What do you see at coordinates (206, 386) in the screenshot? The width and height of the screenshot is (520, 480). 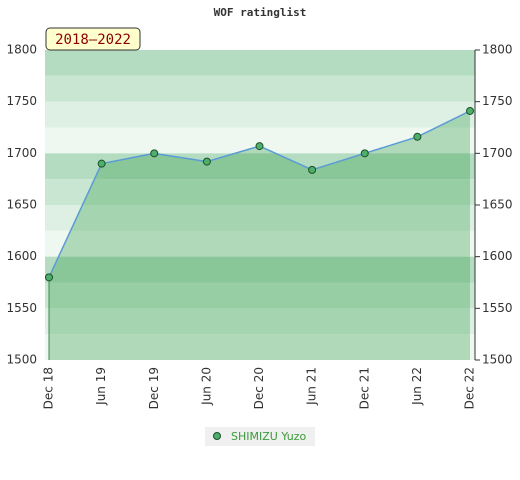 I see `x-tick-label: Jun 20` at bounding box center [206, 386].